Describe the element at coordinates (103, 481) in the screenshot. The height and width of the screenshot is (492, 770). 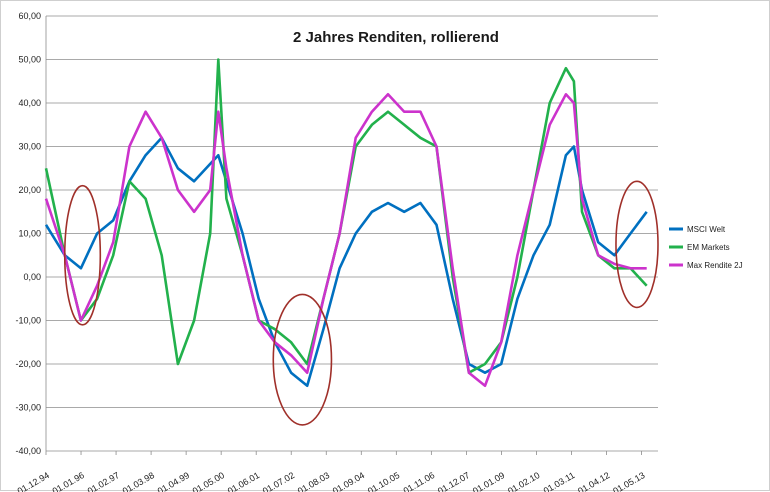
I see `x-tick-label: 01.02.97` at that location.